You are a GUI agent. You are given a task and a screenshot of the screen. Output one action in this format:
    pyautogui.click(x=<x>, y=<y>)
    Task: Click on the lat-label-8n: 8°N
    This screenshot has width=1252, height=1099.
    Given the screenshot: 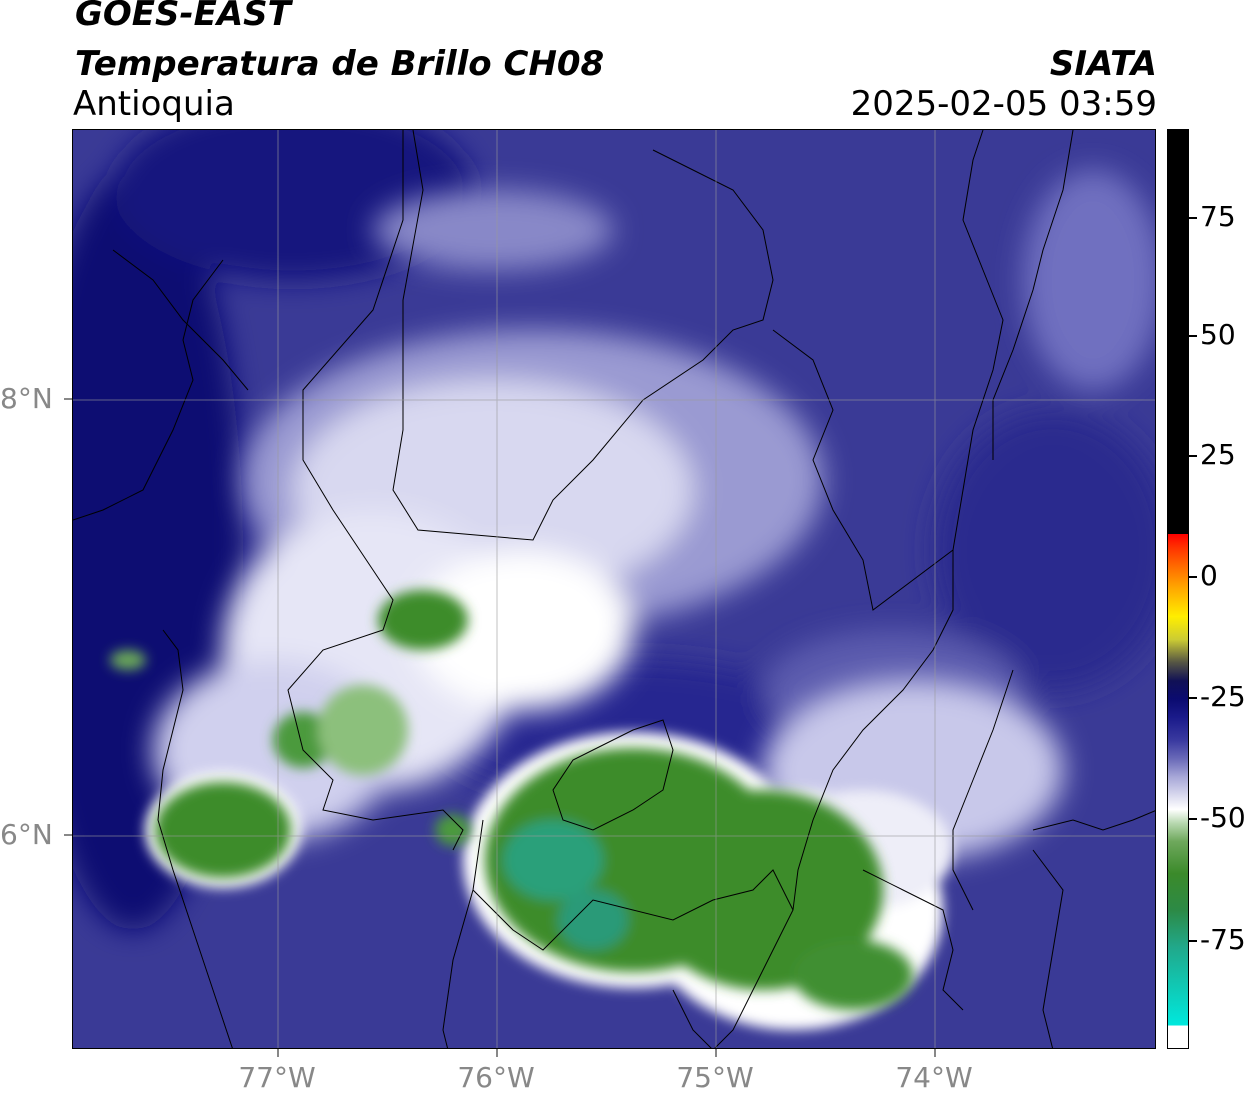 What is the action you would take?
    pyautogui.click(x=26, y=398)
    